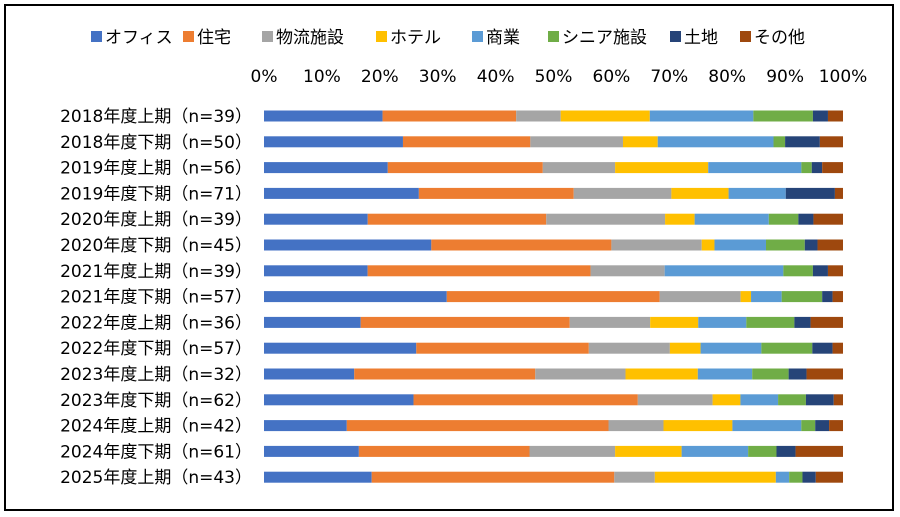 The image size is (900, 517). Describe the element at coordinates (448, 38) in the screenshot. I see `legend: オフィス 住宅 物流施設 ホテル 商業 シニア施設 土地 その他` at that location.